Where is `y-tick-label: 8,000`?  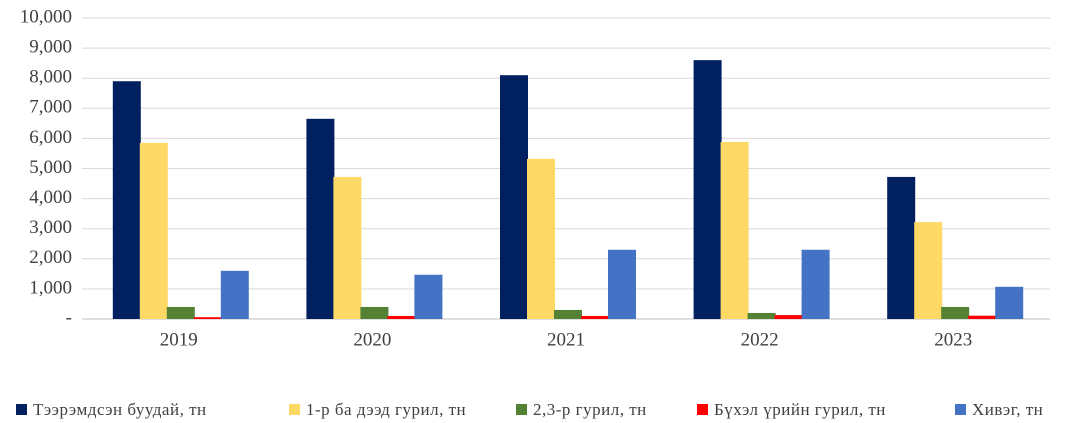
y-tick-label: 8,000 is located at coordinates (50, 77).